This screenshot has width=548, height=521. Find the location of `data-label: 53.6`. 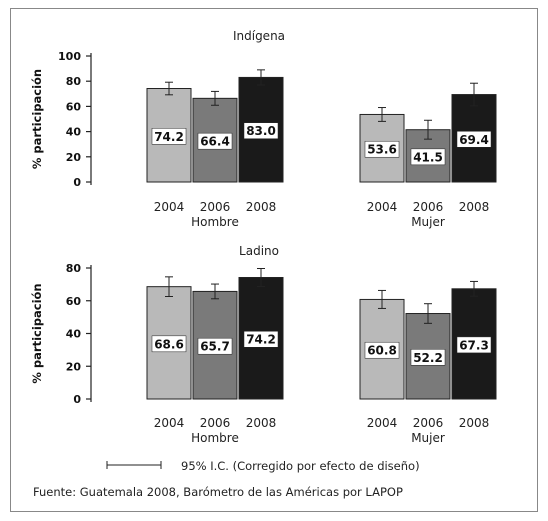

data-label: 53.6 is located at coordinates (382, 150).